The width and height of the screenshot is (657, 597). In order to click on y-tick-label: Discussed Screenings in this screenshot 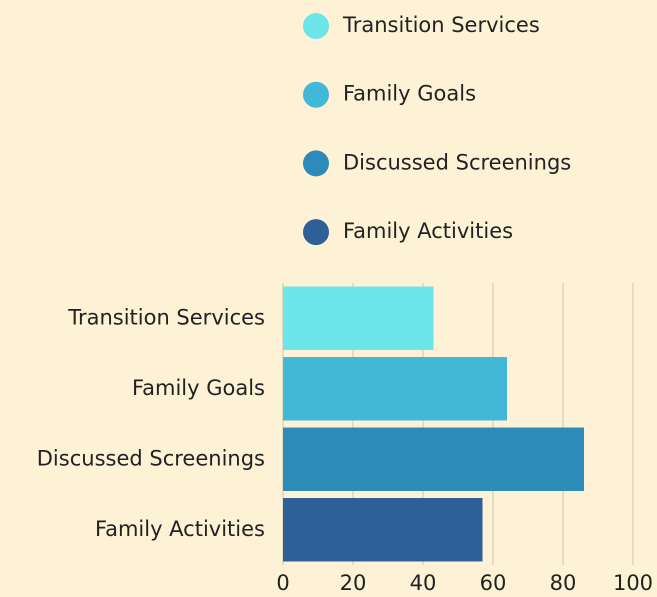, I will do `click(151, 458)`.